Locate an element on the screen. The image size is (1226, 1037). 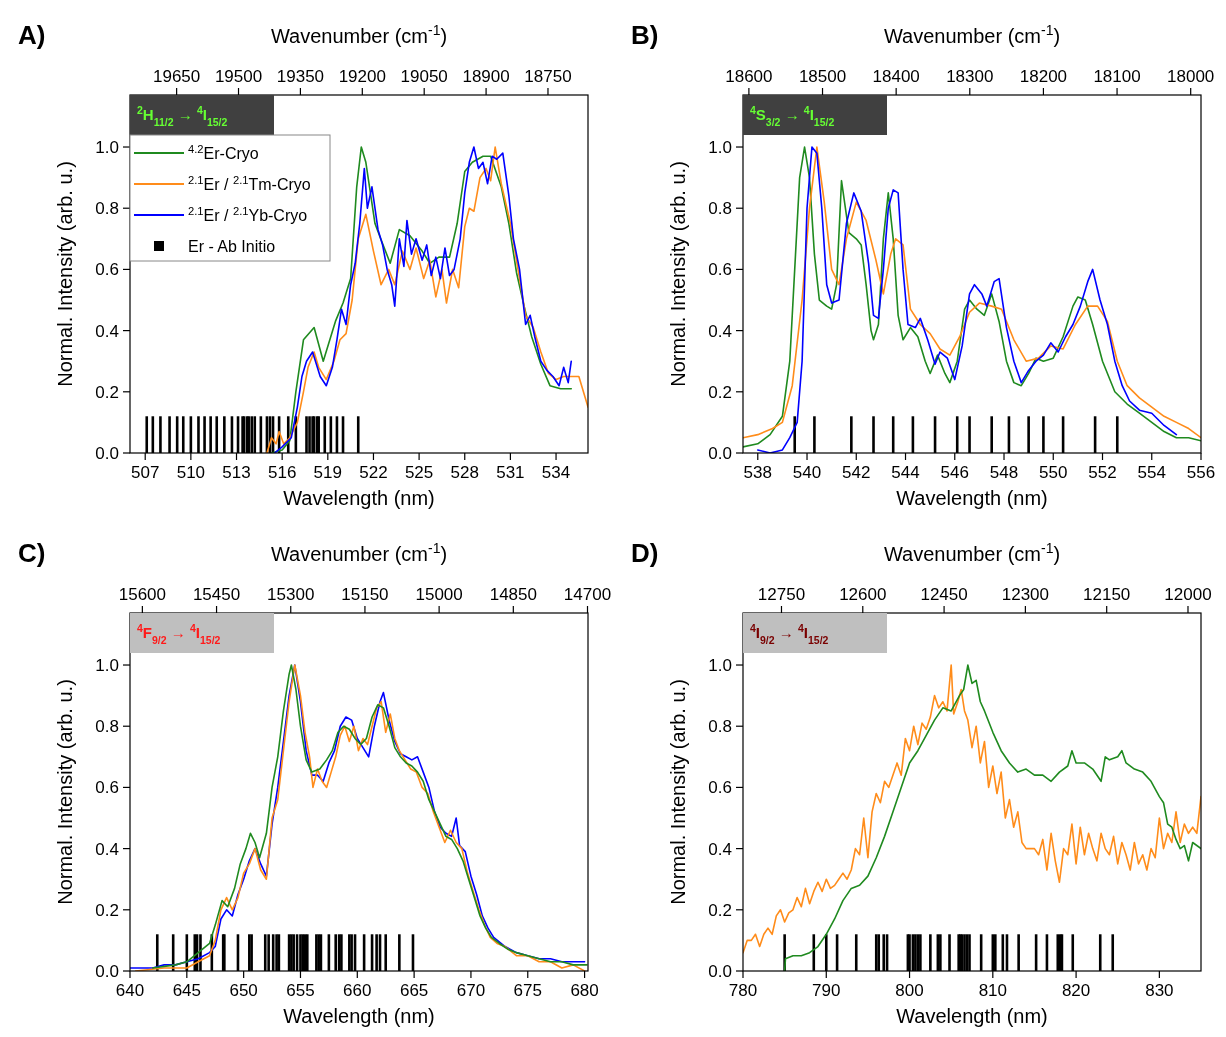
x-tick-label: 556 is located at coordinates (1201, 472).